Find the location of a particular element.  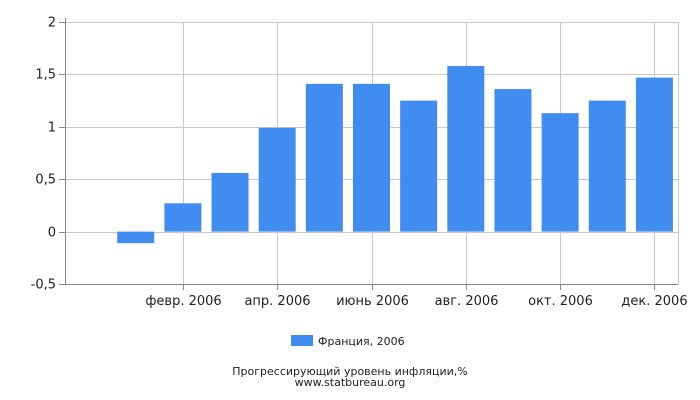

y-tick-label: 0 is located at coordinates (52, 233).